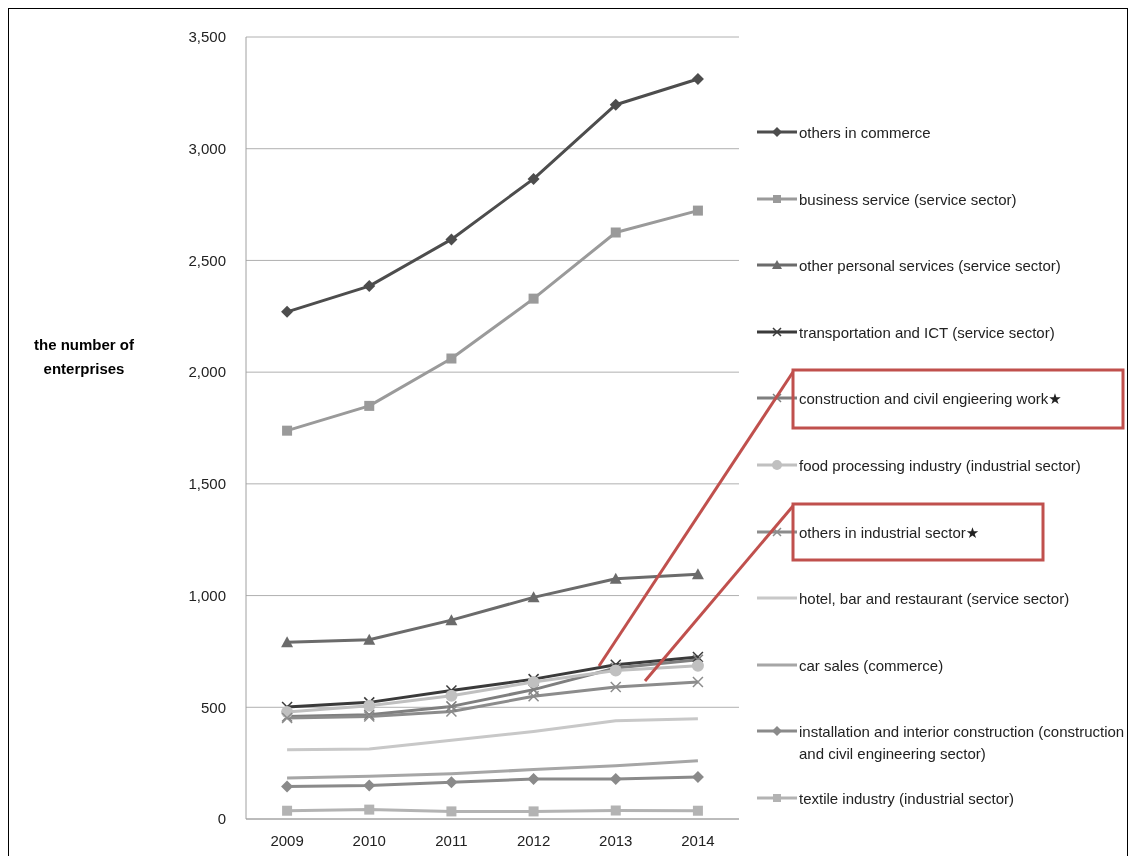  What do you see at coordinates (865, 133) in the screenshot?
I see `legend-label: others in commerce` at bounding box center [865, 133].